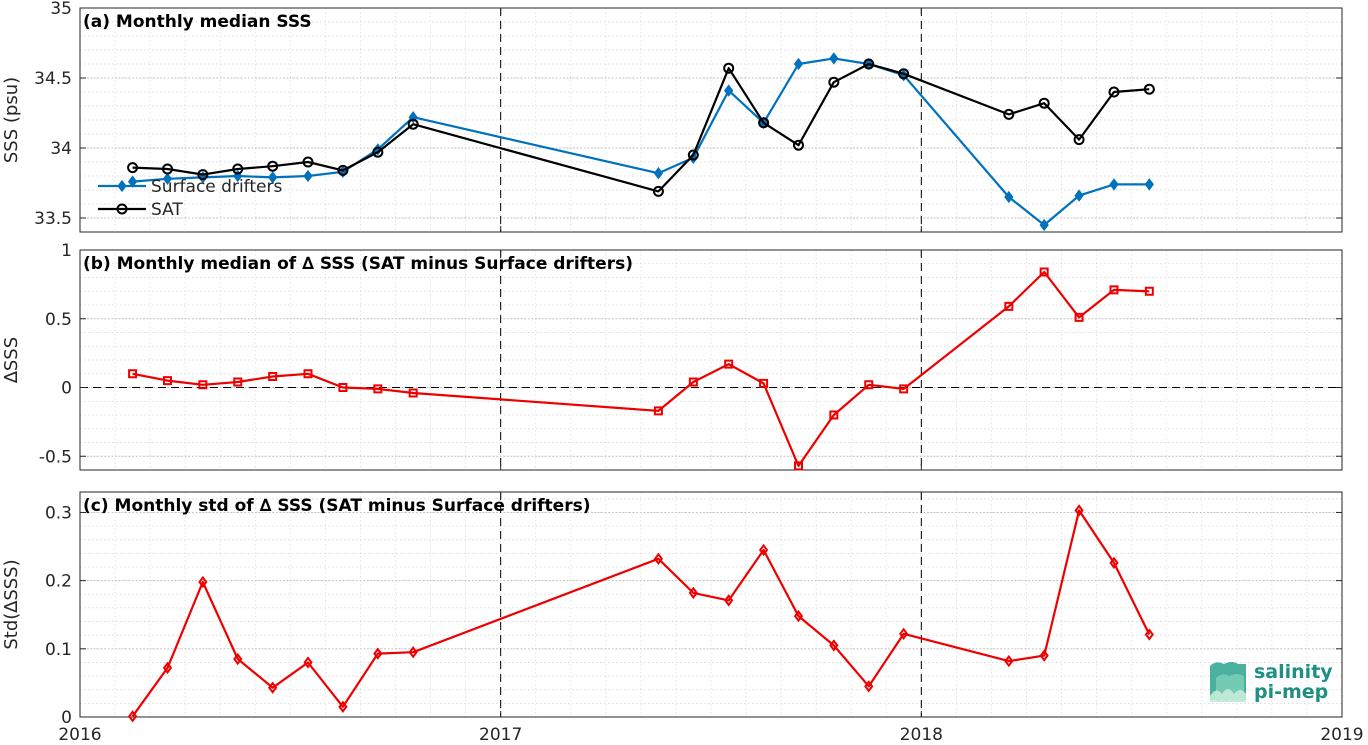 The image size is (1368, 745). What do you see at coordinates (11, 604) in the screenshot?
I see `y-axis-label: Std(∆SSS)` at bounding box center [11, 604].